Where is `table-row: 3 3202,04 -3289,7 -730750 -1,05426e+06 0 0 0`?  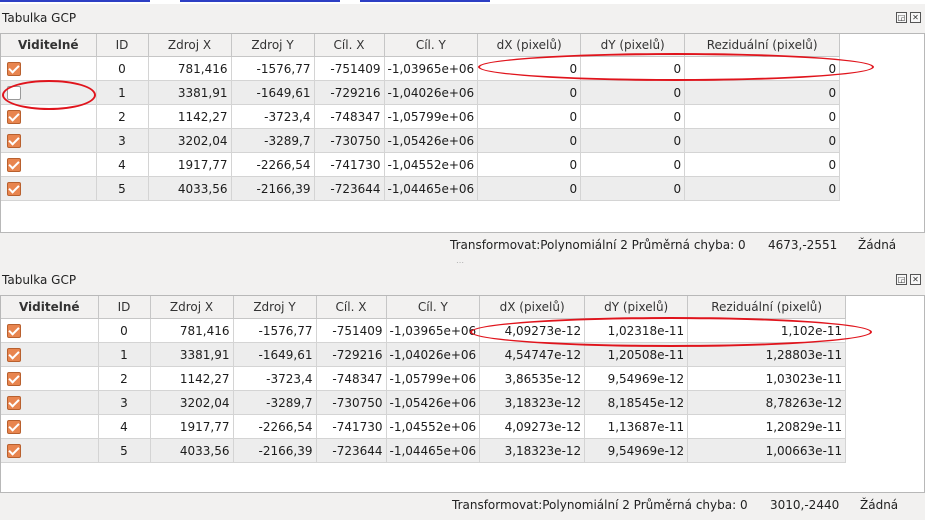
table-row: 3 3202,04 -3289,7 -730750 -1,05426e+06 0 0 0 is located at coordinates (421, 140).